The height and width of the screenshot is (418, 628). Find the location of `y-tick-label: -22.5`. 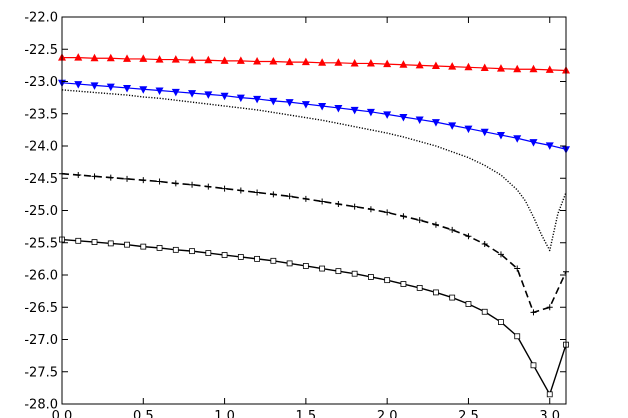

y-tick-label: -22.5 is located at coordinates (41, 50).